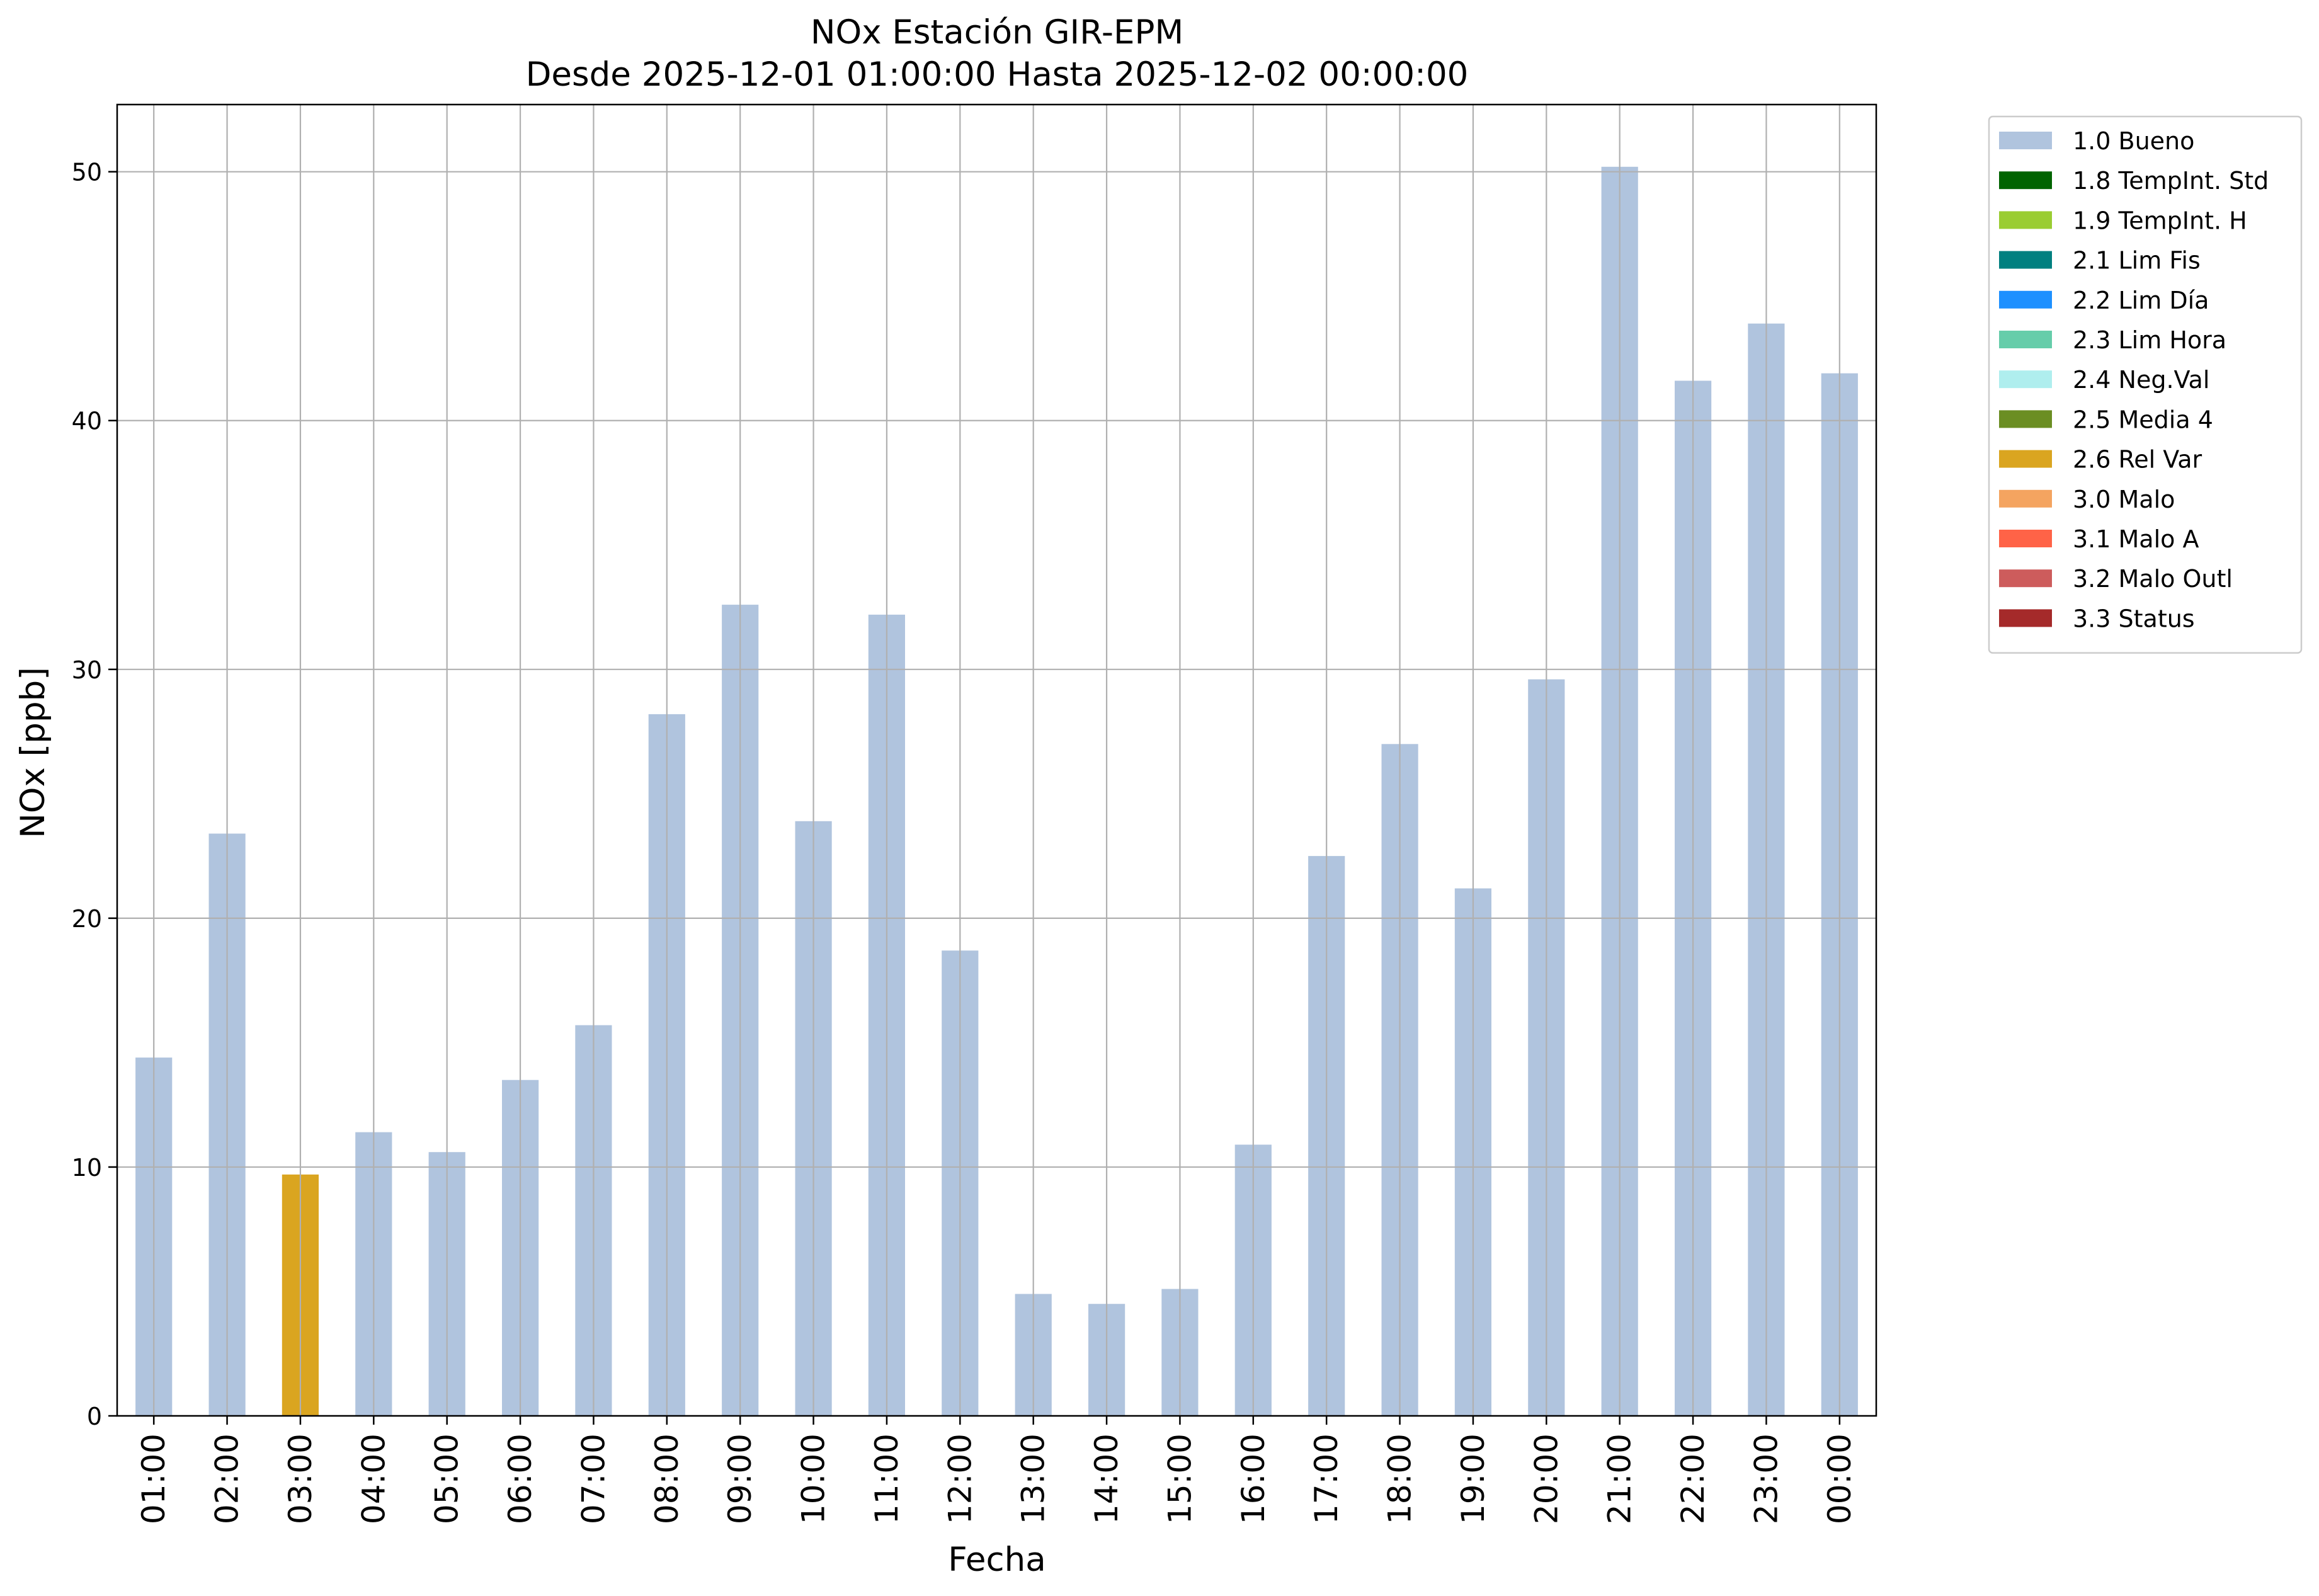 The height and width of the screenshot is (1596, 2319). Describe the element at coordinates (2171, 181) in the screenshot. I see `legend-label: 1.8 TempInt. Std` at that location.